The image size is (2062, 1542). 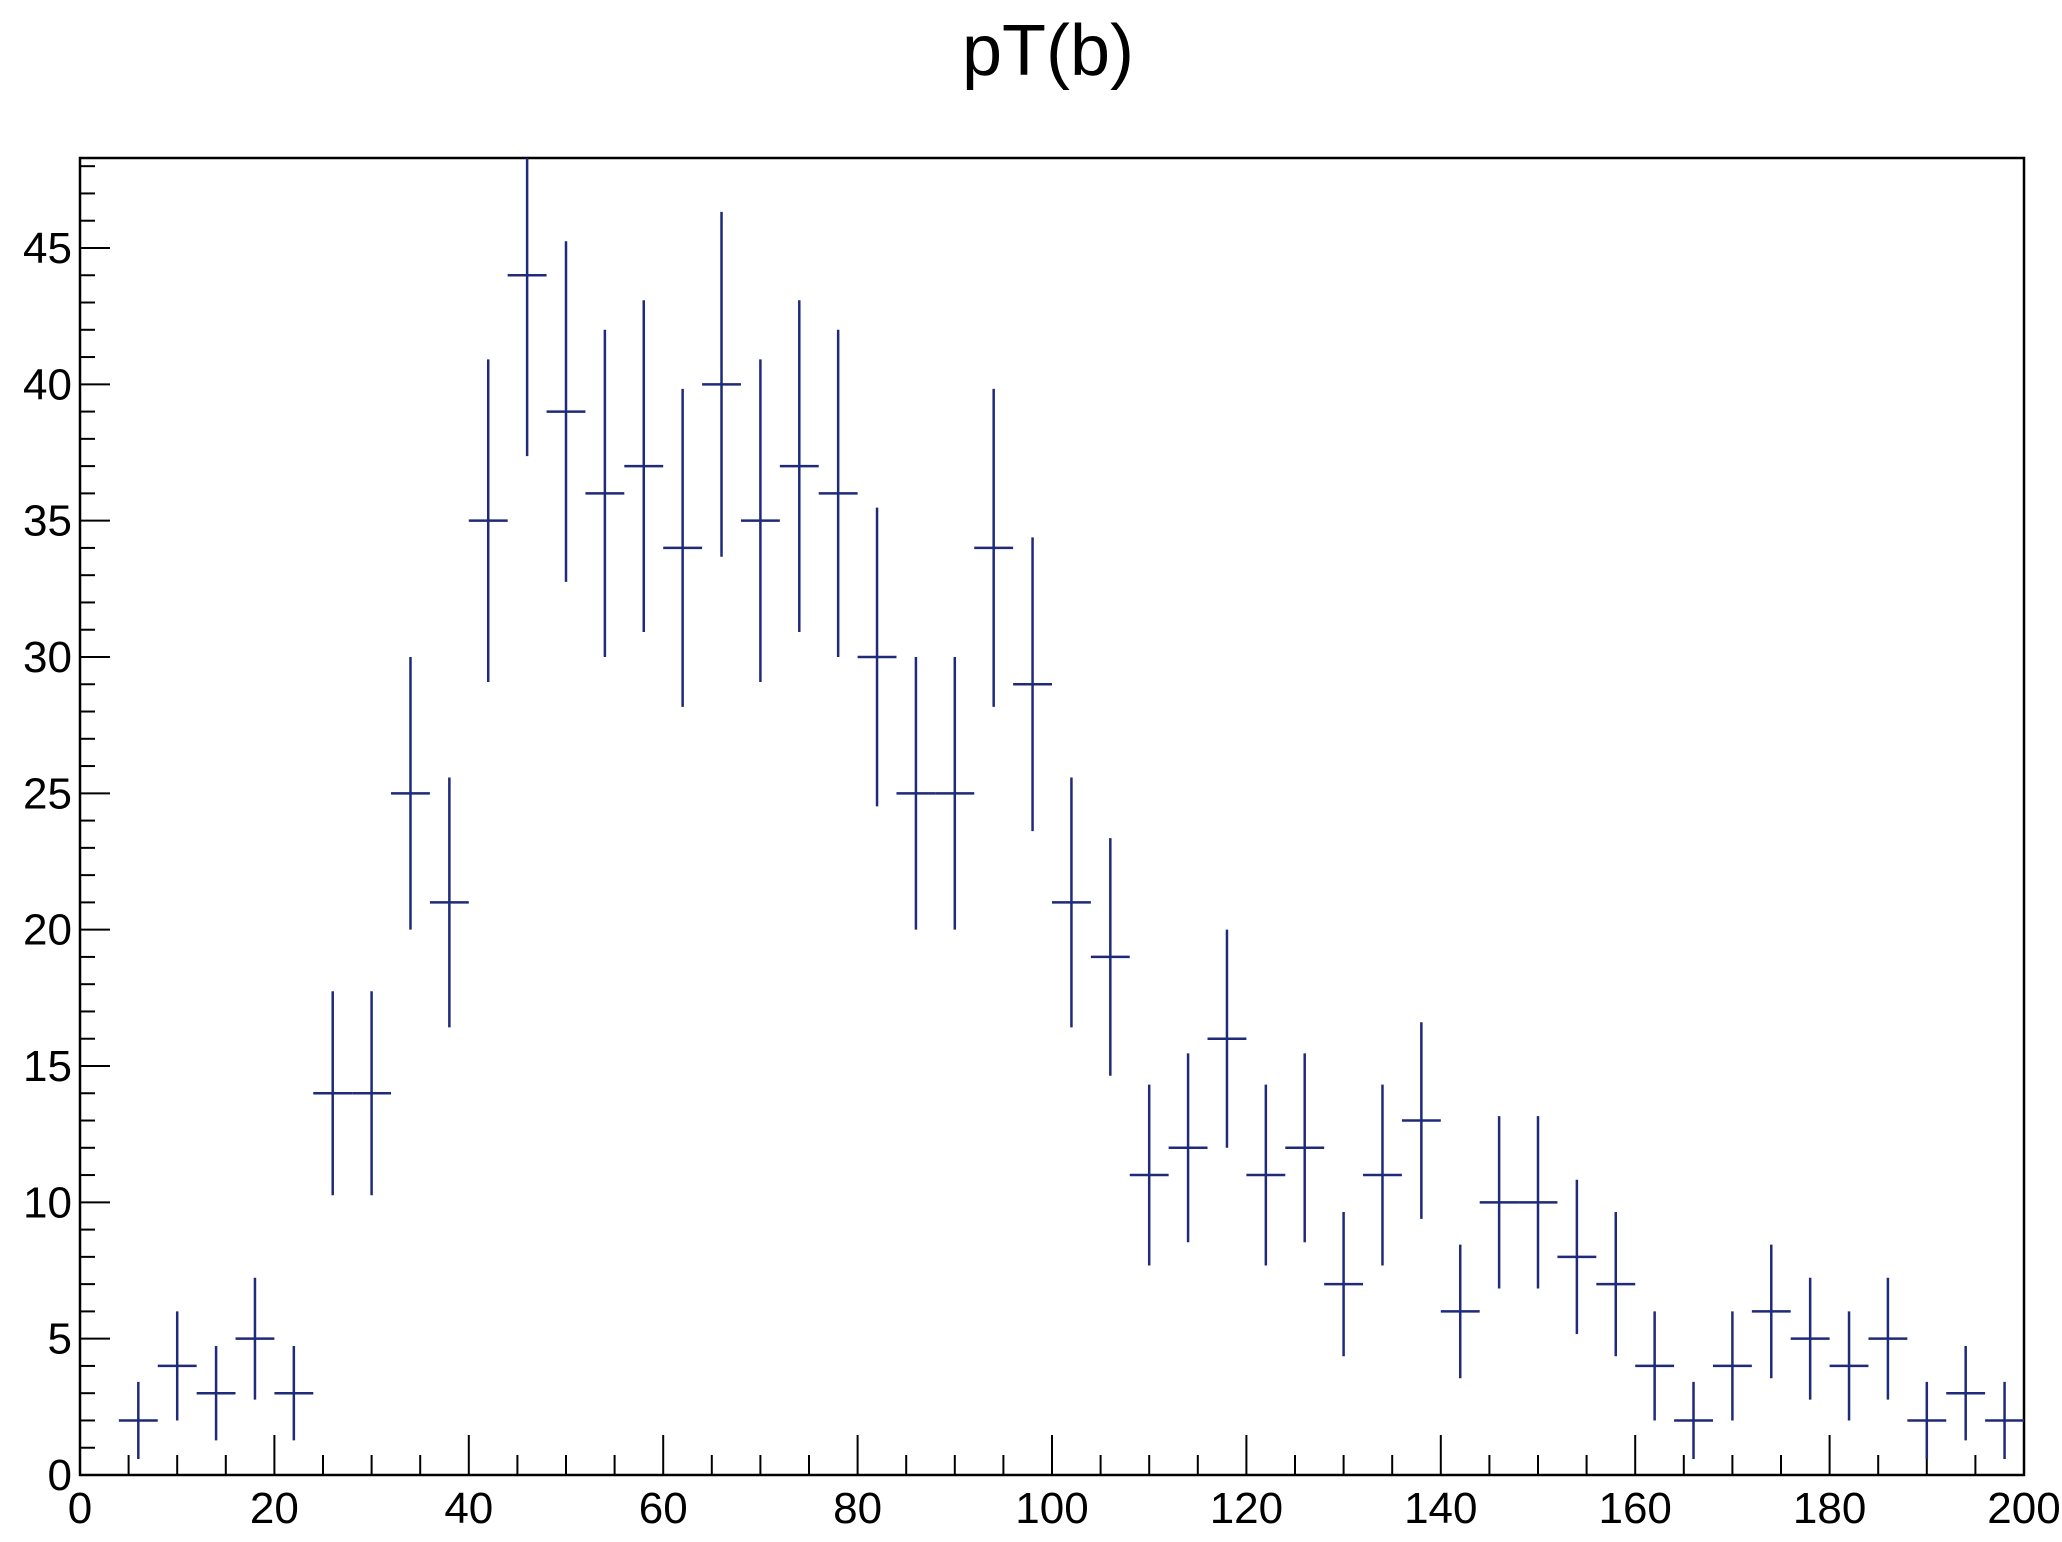 What do you see at coordinates (47, 248) in the screenshot?
I see `y-tick-label: 45` at bounding box center [47, 248].